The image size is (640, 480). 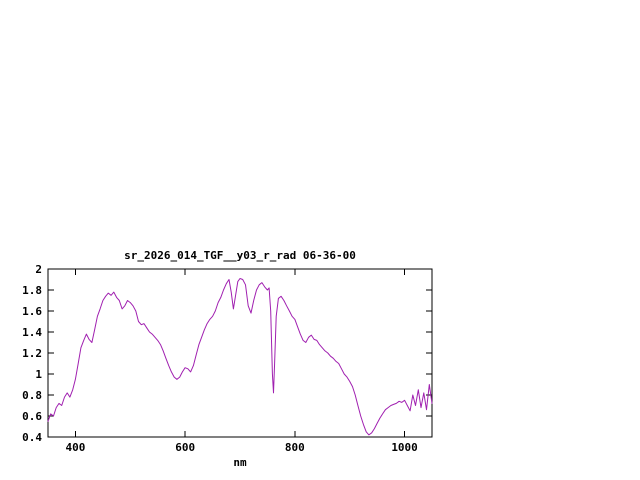 I want to click on y-tick-label: 0.4, so click(x=32, y=437).